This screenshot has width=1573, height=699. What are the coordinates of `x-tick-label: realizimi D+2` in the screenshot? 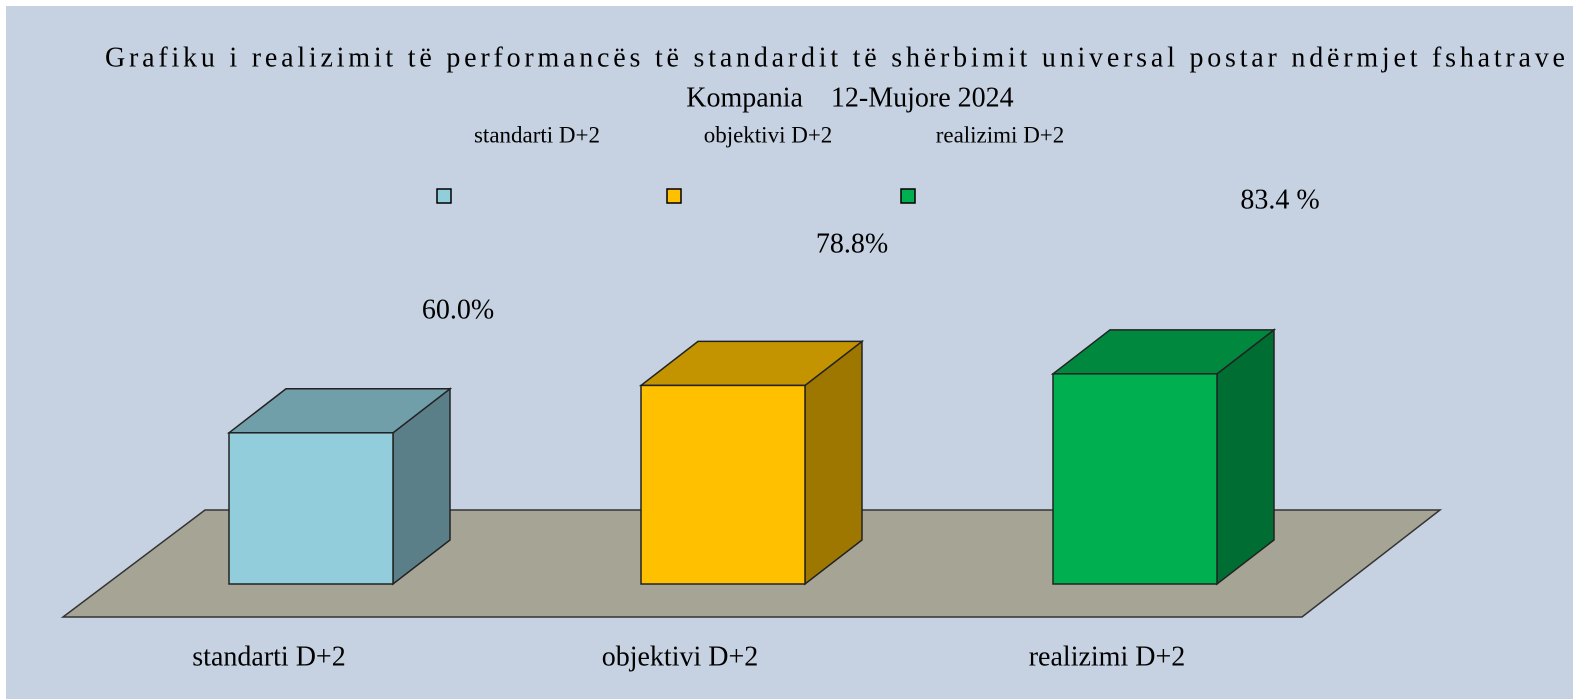 It's located at (1107, 656).